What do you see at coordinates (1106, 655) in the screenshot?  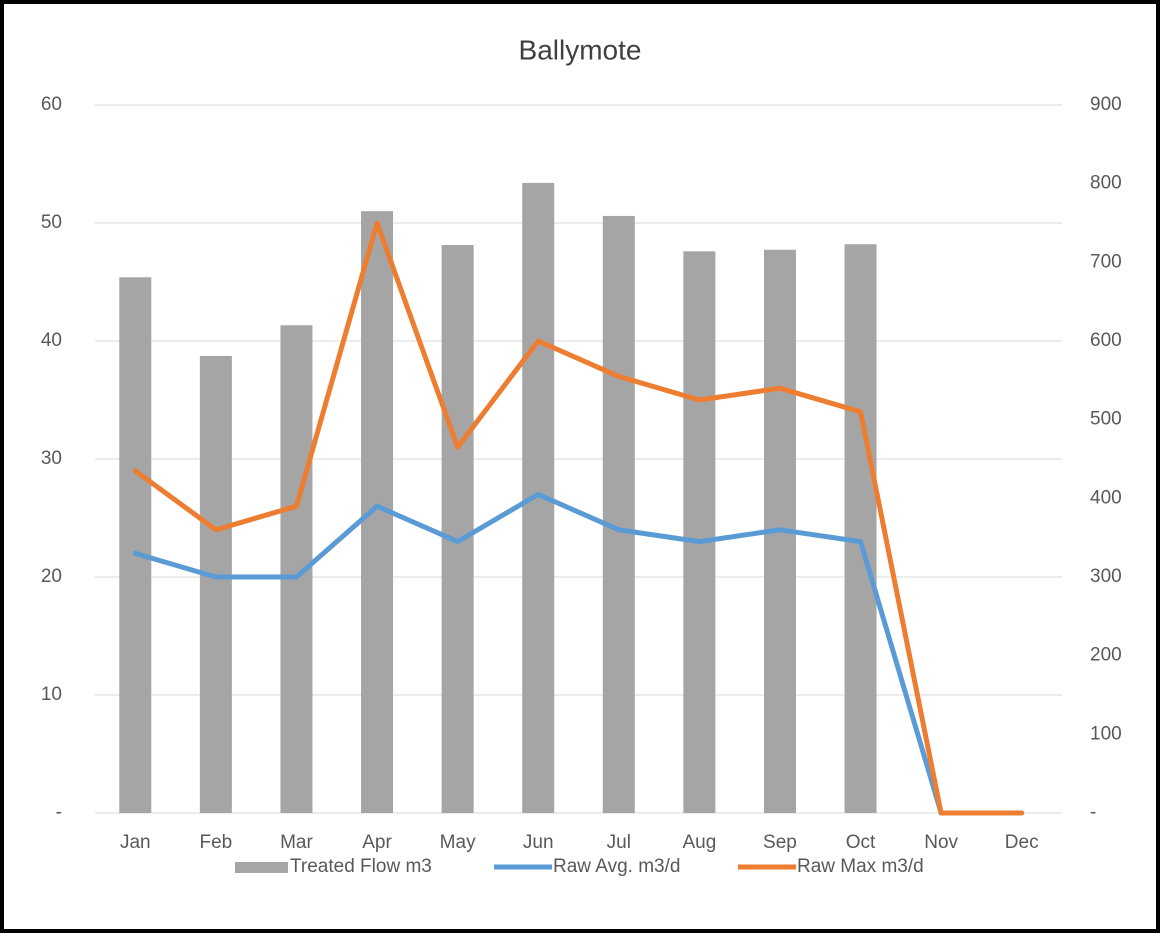 I see `y2-tick-label: 200` at bounding box center [1106, 655].